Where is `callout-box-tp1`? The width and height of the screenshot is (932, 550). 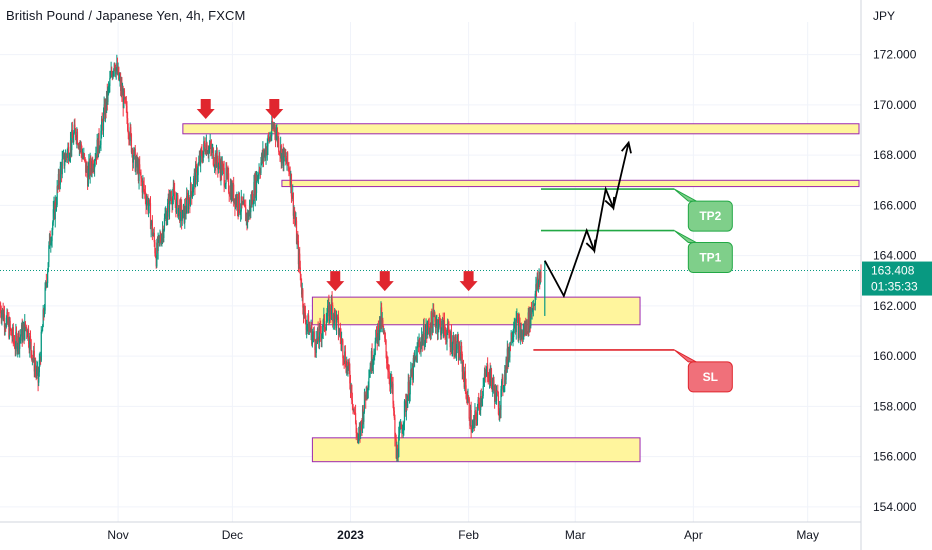
callout-box-tp1 is located at coordinates (710, 258).